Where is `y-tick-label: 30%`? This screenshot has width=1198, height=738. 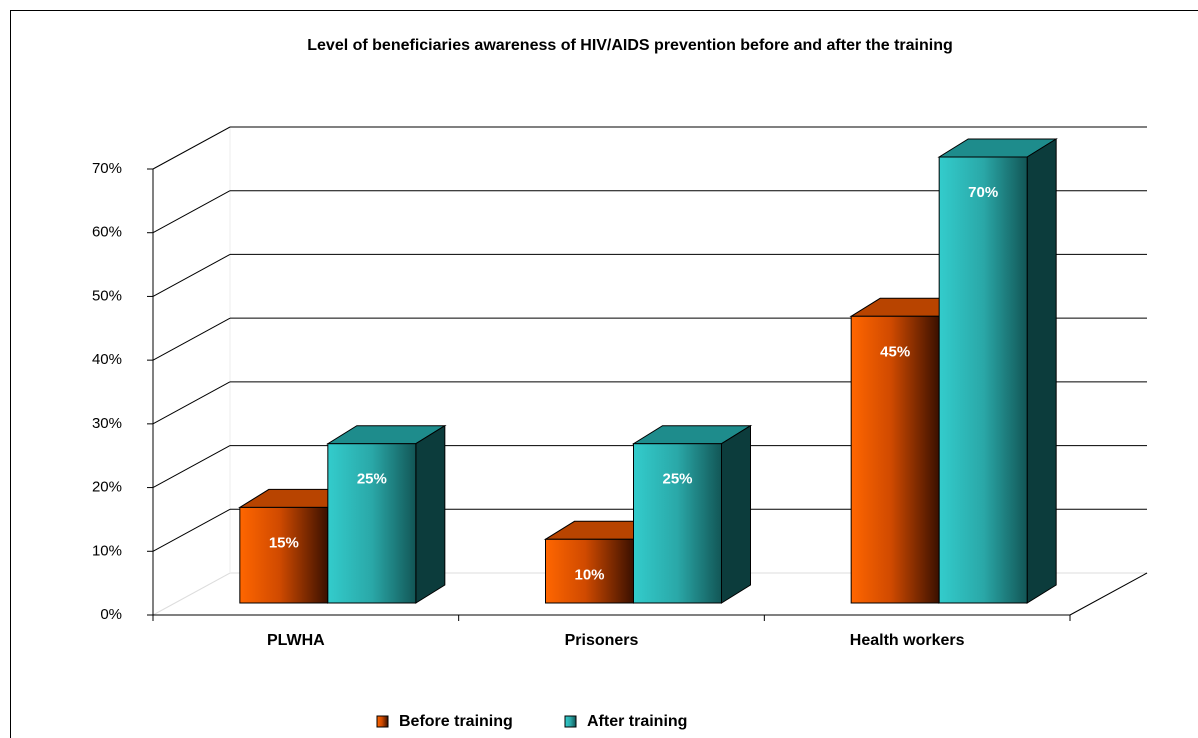
y-tick-label: 30% is located at coordinates (107, 423).